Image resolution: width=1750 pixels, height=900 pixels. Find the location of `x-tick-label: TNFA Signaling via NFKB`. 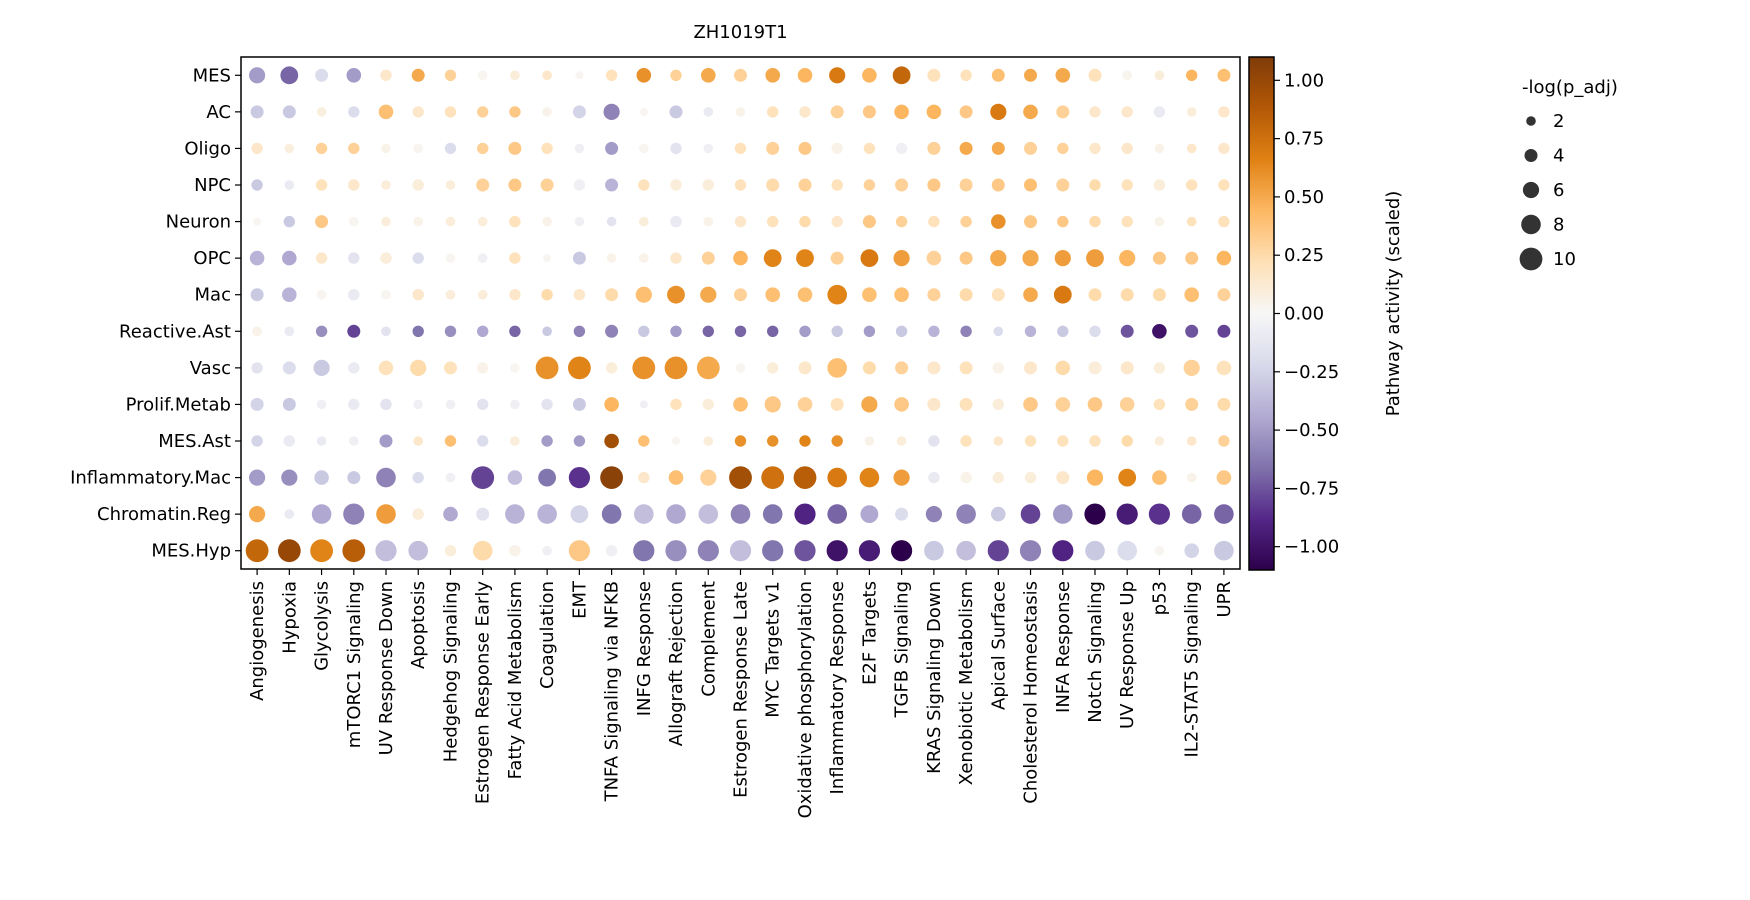

x-tick-label: TNFA Signaling via NFKB is located at coordinates (612, 691).